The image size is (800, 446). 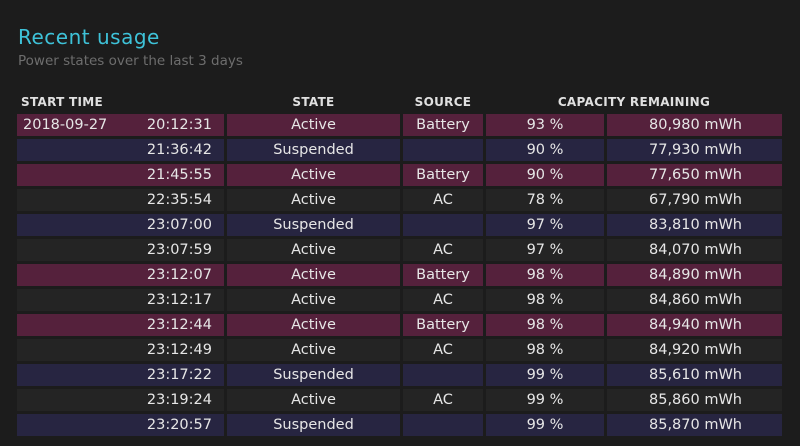 What do you see at coordinates (694, 225) in the screenshot?
I see `capacity-mwh-cell: 83,810 mWh` at bounding box center [694, 225].